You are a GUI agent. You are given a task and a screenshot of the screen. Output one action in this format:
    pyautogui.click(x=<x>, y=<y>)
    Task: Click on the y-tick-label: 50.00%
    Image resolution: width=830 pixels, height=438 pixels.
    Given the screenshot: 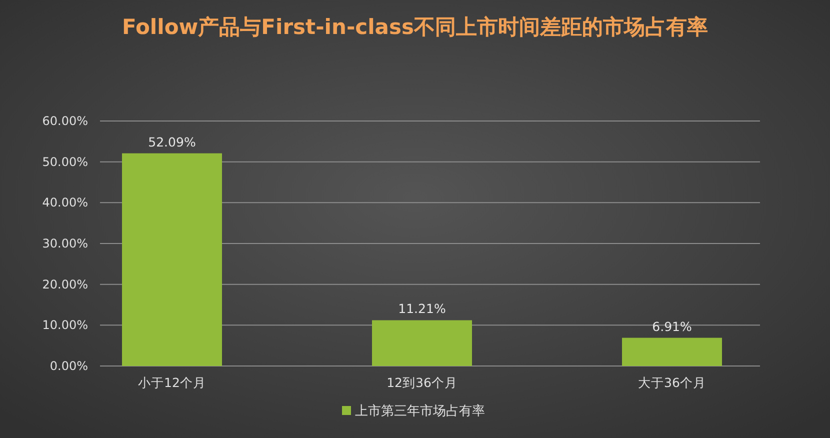 What is the action you would take?
    pyautogui.click(x=65, y=161)
    